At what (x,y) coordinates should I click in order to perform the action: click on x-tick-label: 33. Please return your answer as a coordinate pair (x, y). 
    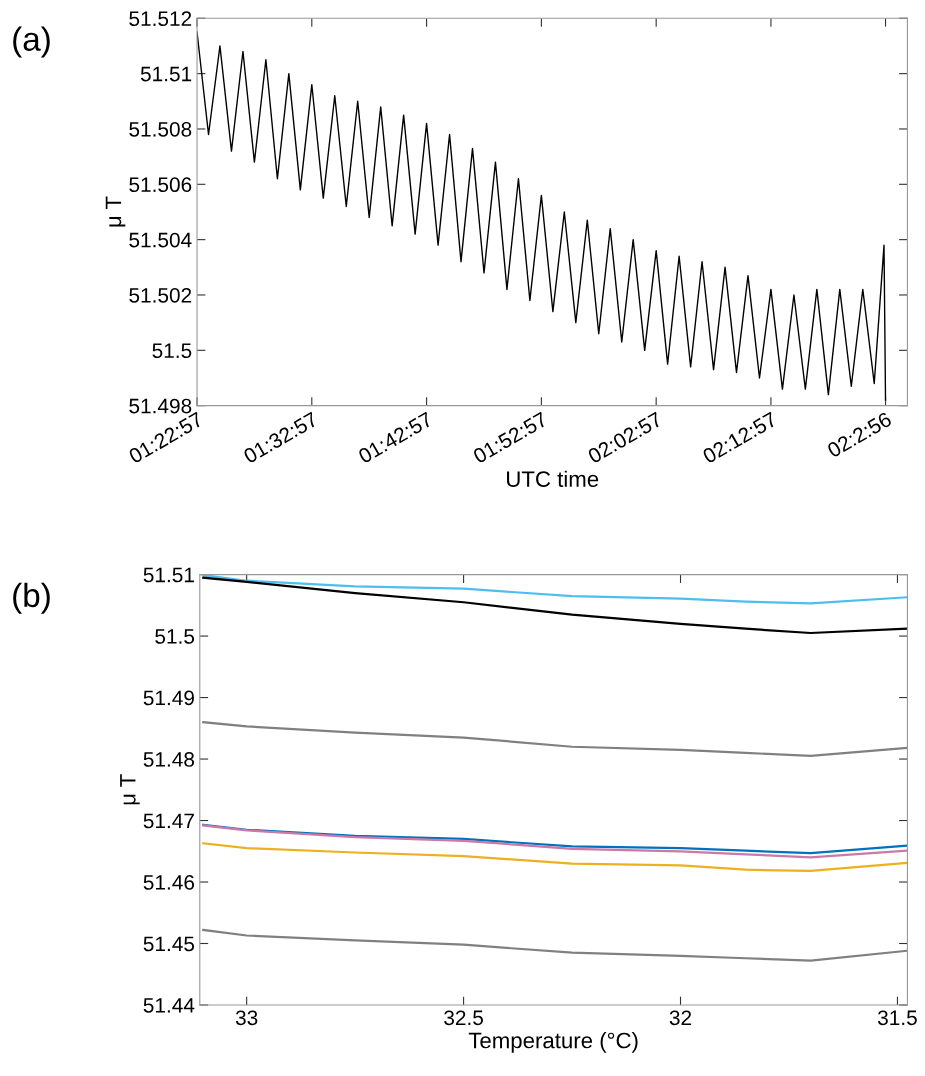
    Looking at the image, I should click on (246, 1018).